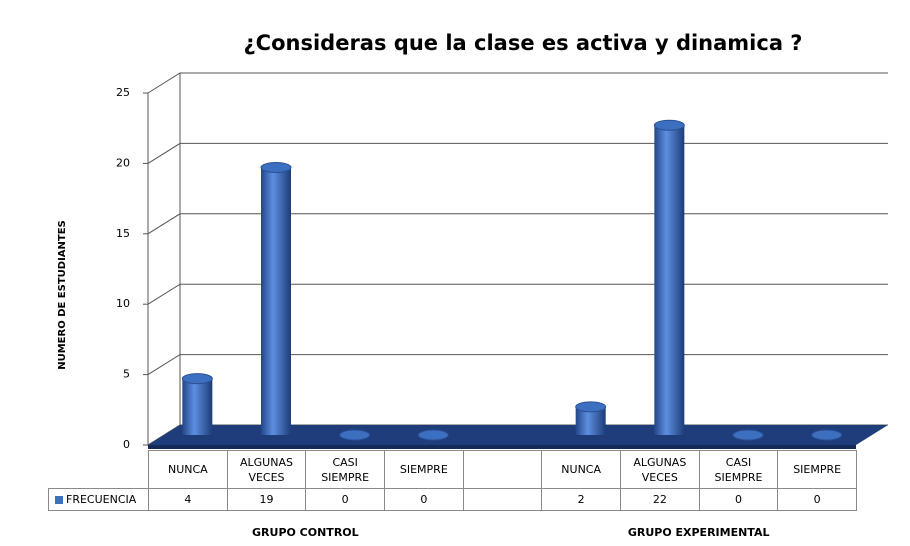 The image size is (910, 546). What do you see at coordinates (101, 499) in the screenshot?
I see `legend-label: FRECUENCIA` at bounding box center [101, 499].